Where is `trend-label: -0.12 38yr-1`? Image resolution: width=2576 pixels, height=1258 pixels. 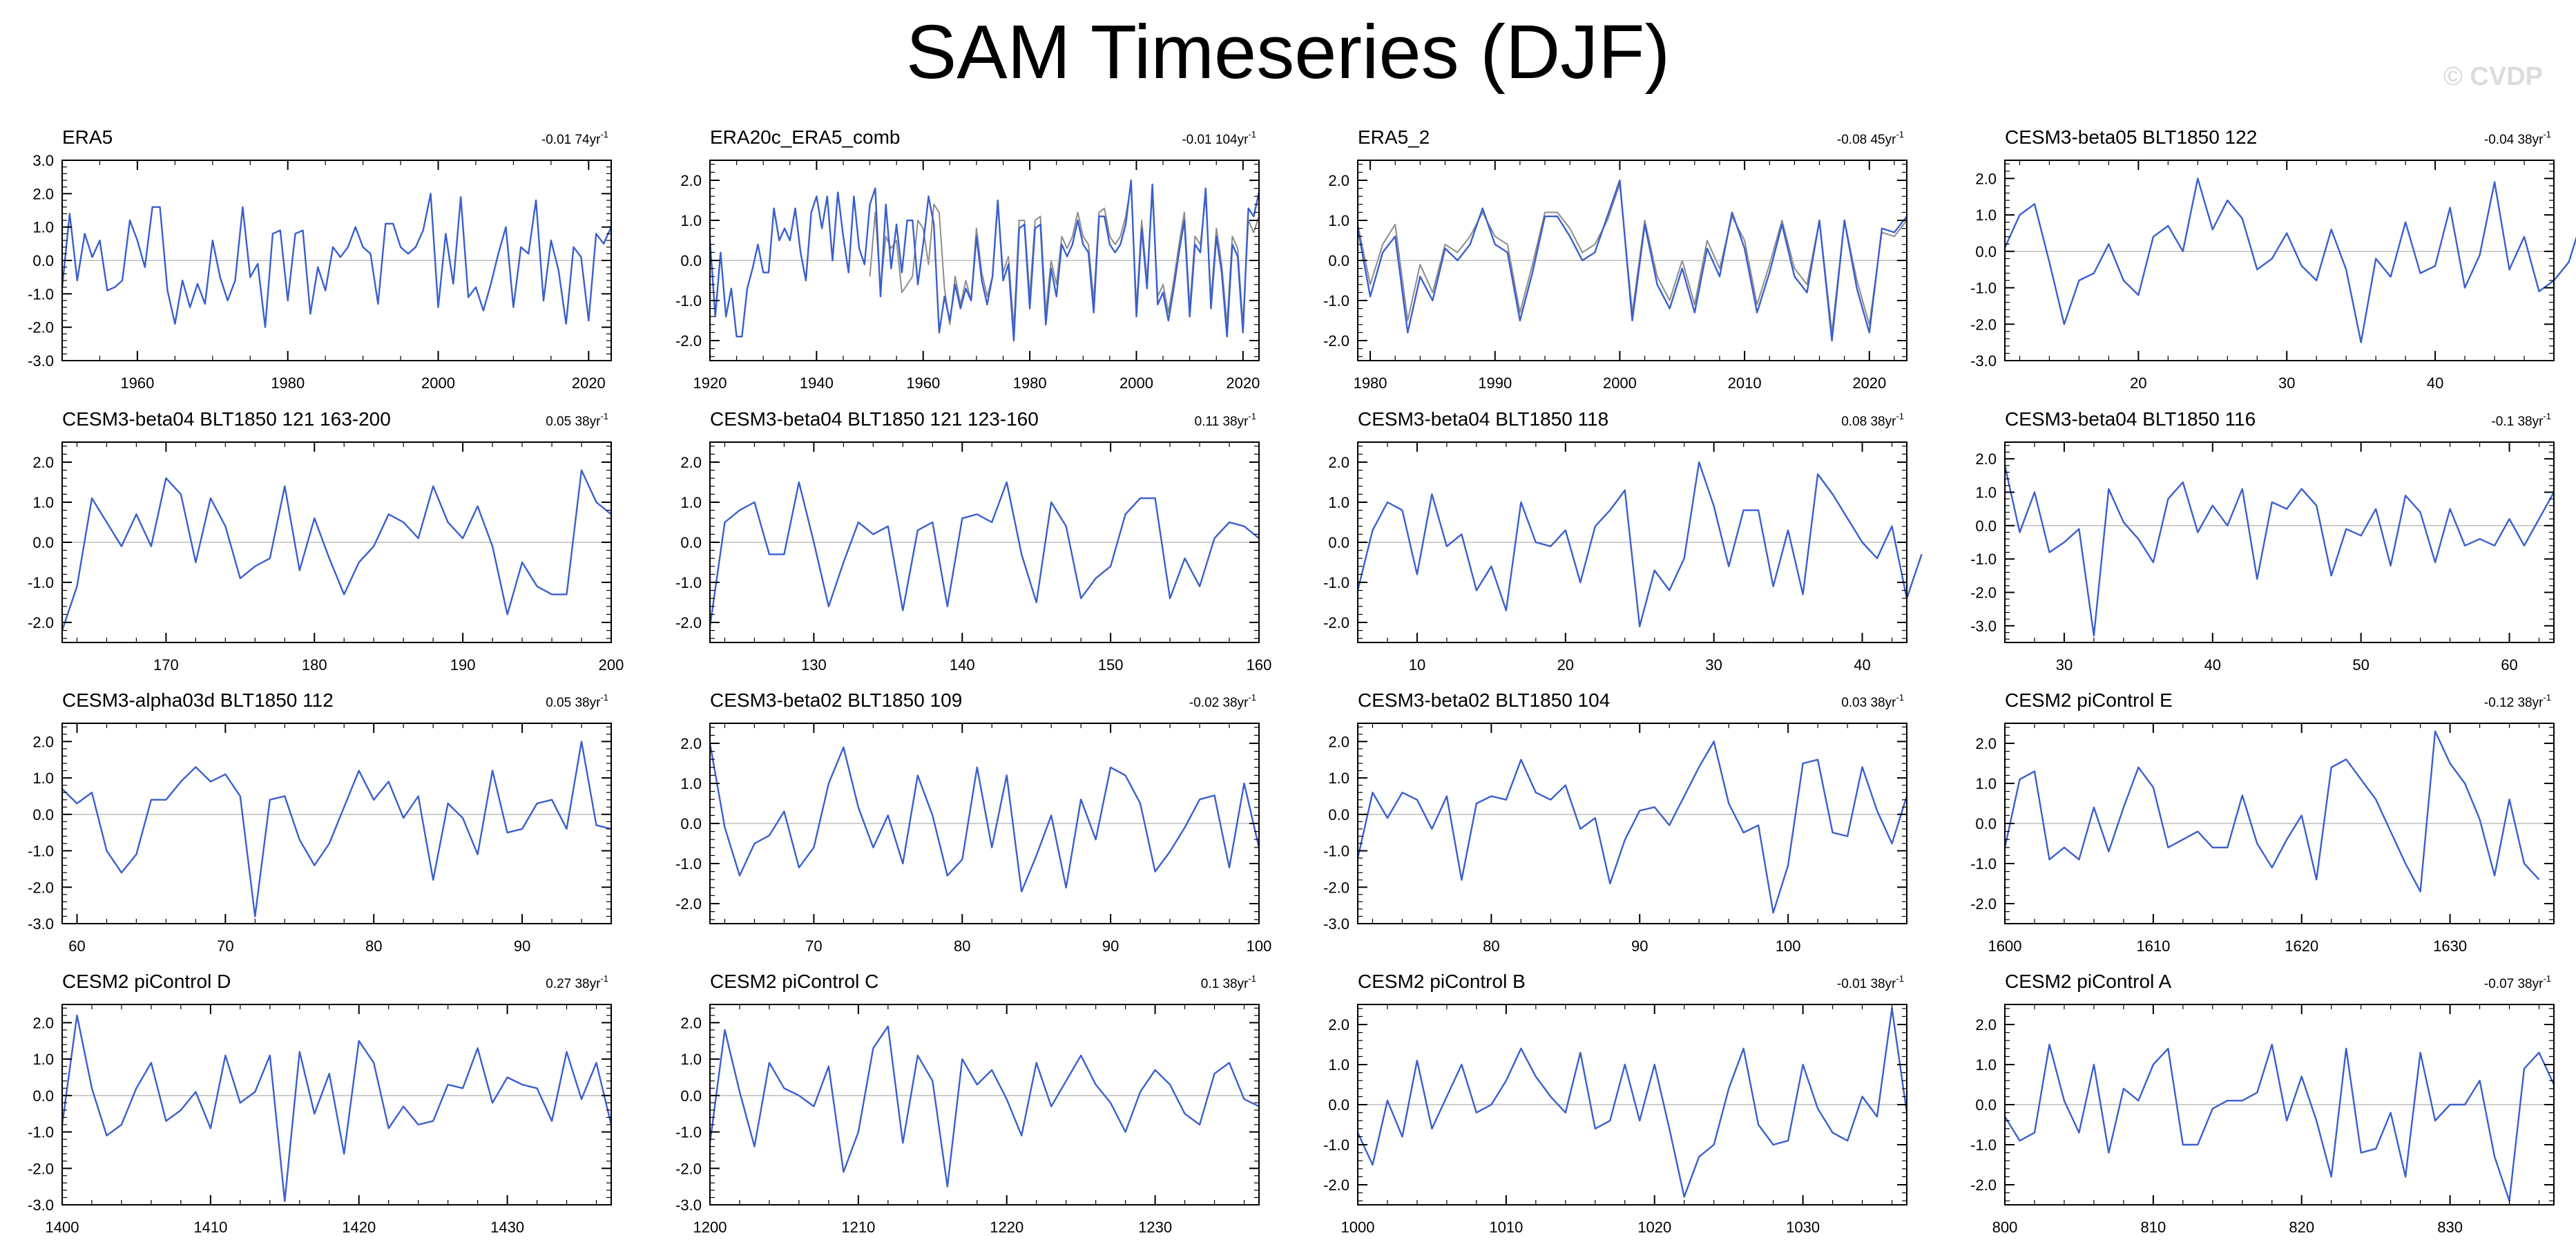
trend-label: -0.12 38yr-1 is located at coordinates (2517, 701).